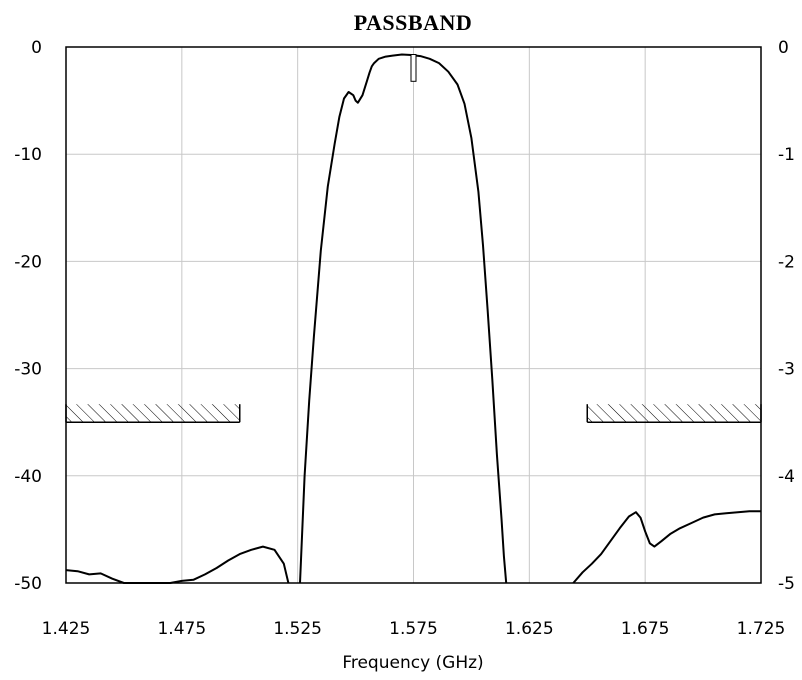 This screenshot has height=680, width=802. I want to click on x-axis-label: Frequency (GHz), so click(412, 663).